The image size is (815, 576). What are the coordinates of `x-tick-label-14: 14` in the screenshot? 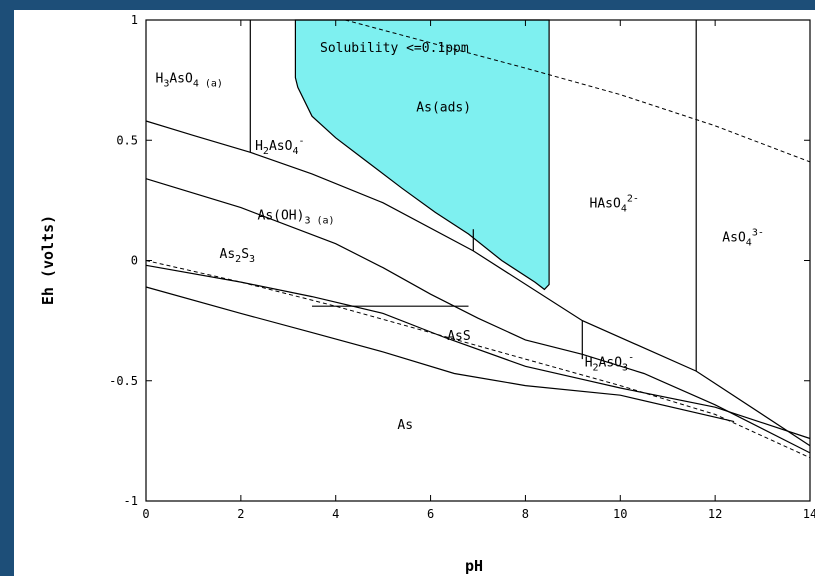 It's located at (809, 514).